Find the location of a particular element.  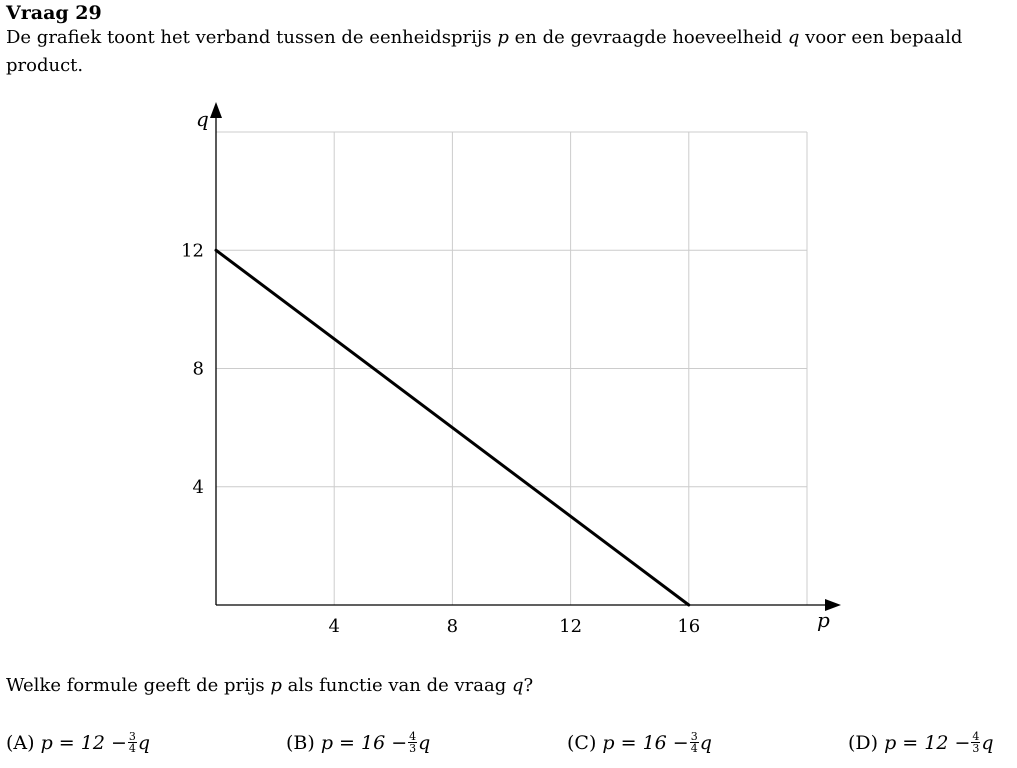

y-axis-label: q is located at coordinates (202, 119).